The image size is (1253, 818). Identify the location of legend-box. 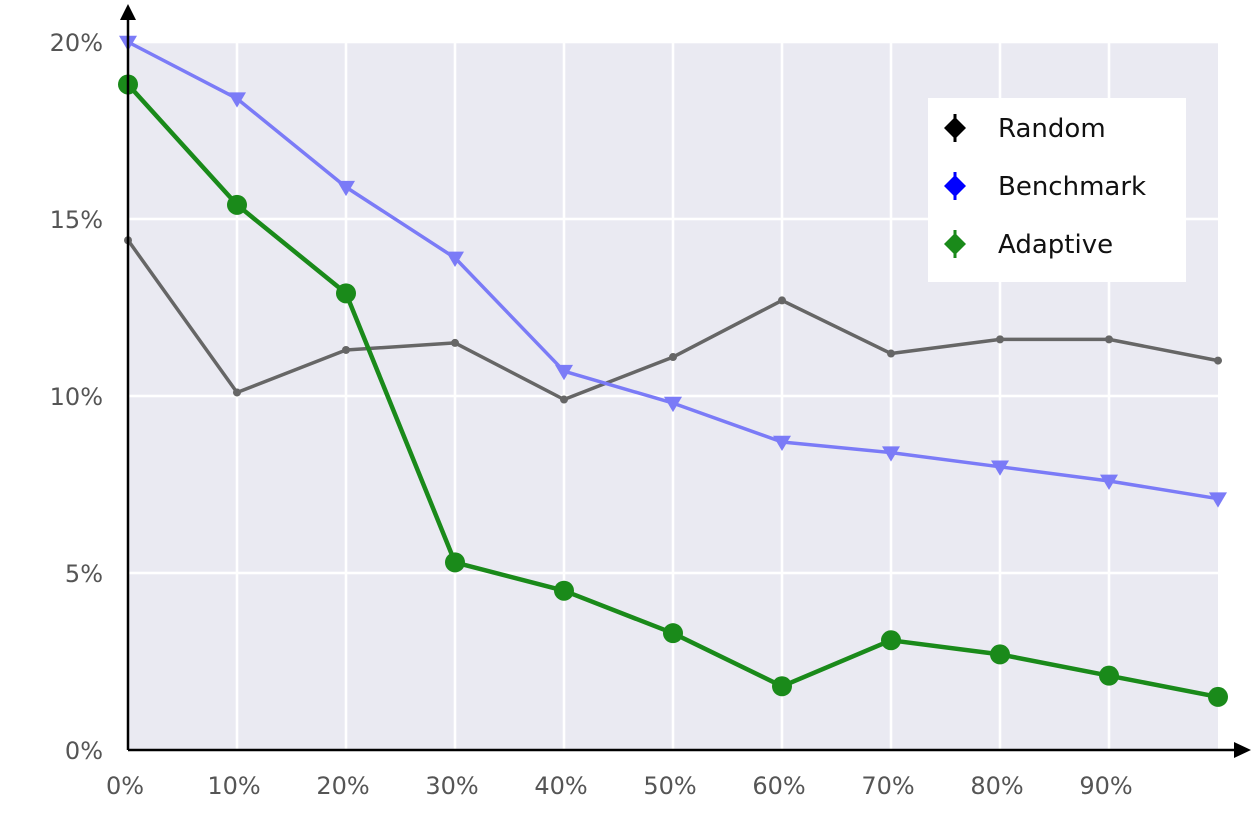
(1057, 190).